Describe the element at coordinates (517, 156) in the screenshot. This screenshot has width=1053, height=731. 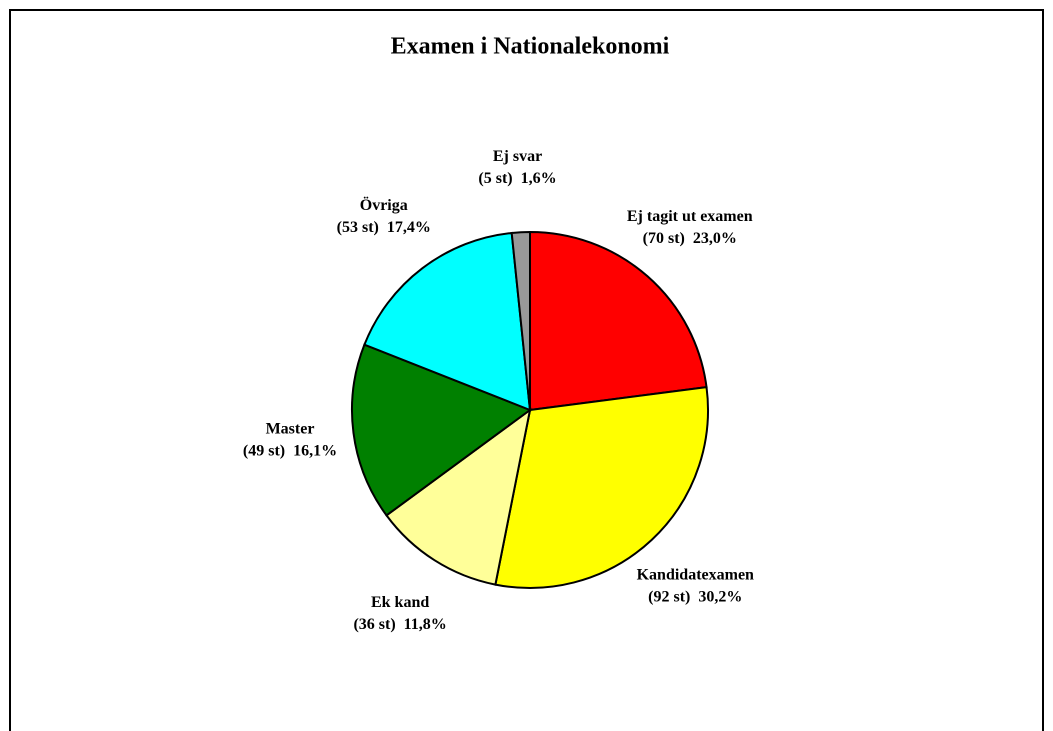
I see `slice-label: Ej svar` at that location.